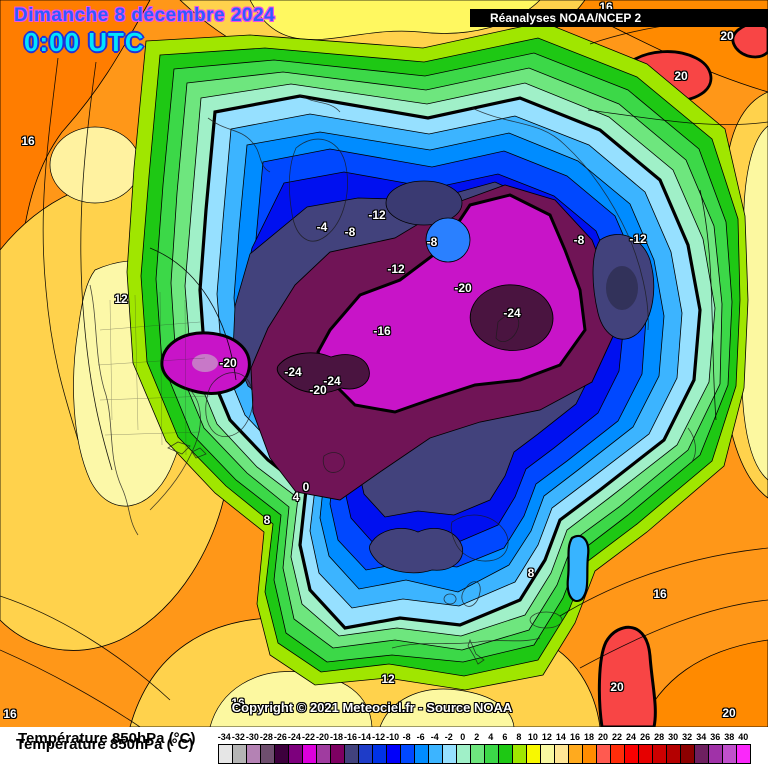 The height and width of the screenshot is (768, 768). Describe the element at coordinates (280, 737) in the screenshot. I see `legend-tick: -26` at that location.